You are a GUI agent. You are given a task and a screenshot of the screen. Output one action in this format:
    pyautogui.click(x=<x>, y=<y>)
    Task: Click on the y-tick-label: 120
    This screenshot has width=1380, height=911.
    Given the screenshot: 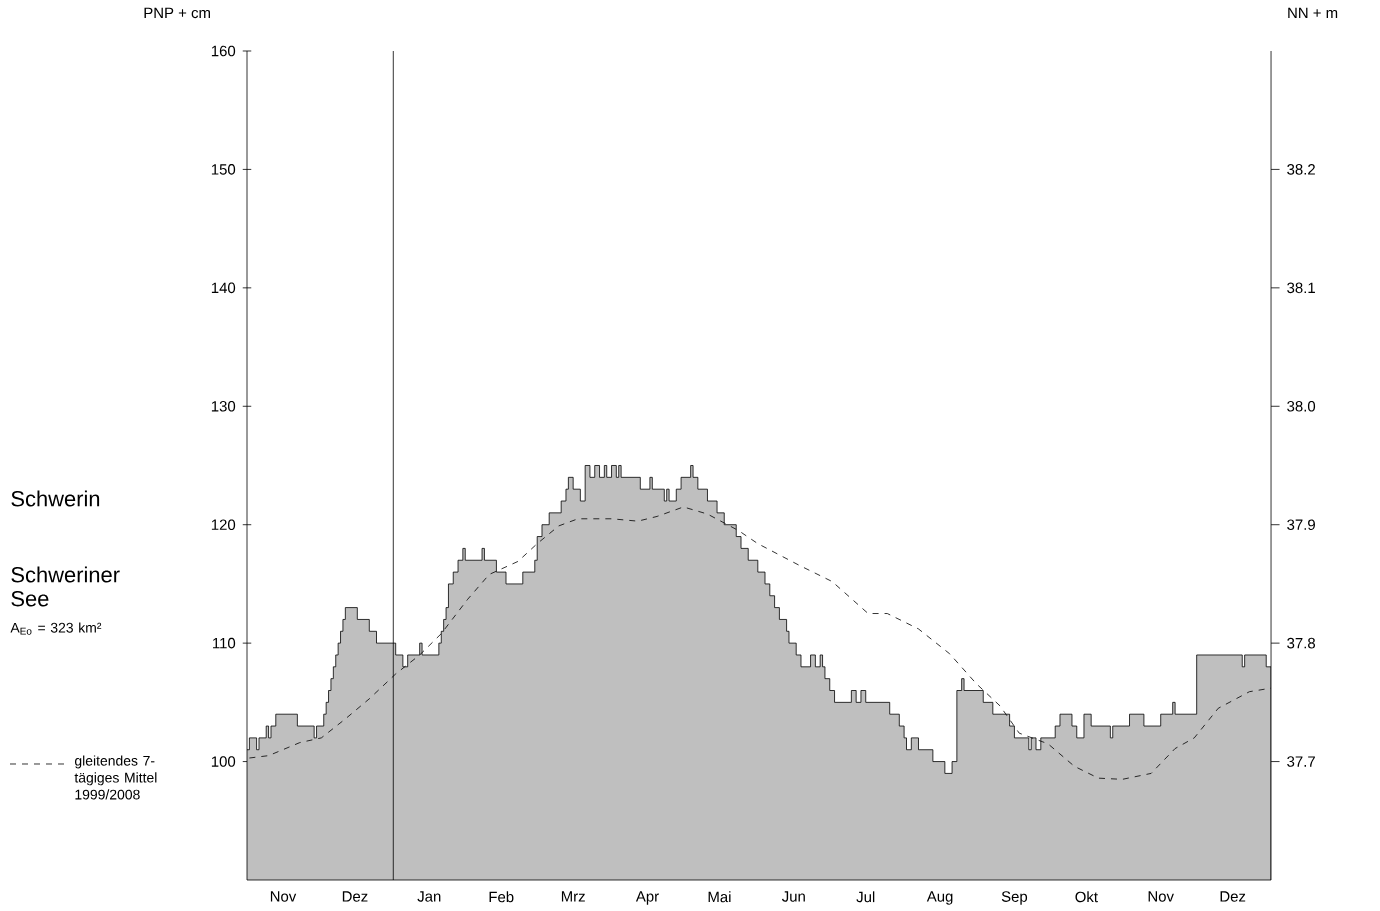 What is the action you would take?
    pyautogui.click(x=223, y=524)
    